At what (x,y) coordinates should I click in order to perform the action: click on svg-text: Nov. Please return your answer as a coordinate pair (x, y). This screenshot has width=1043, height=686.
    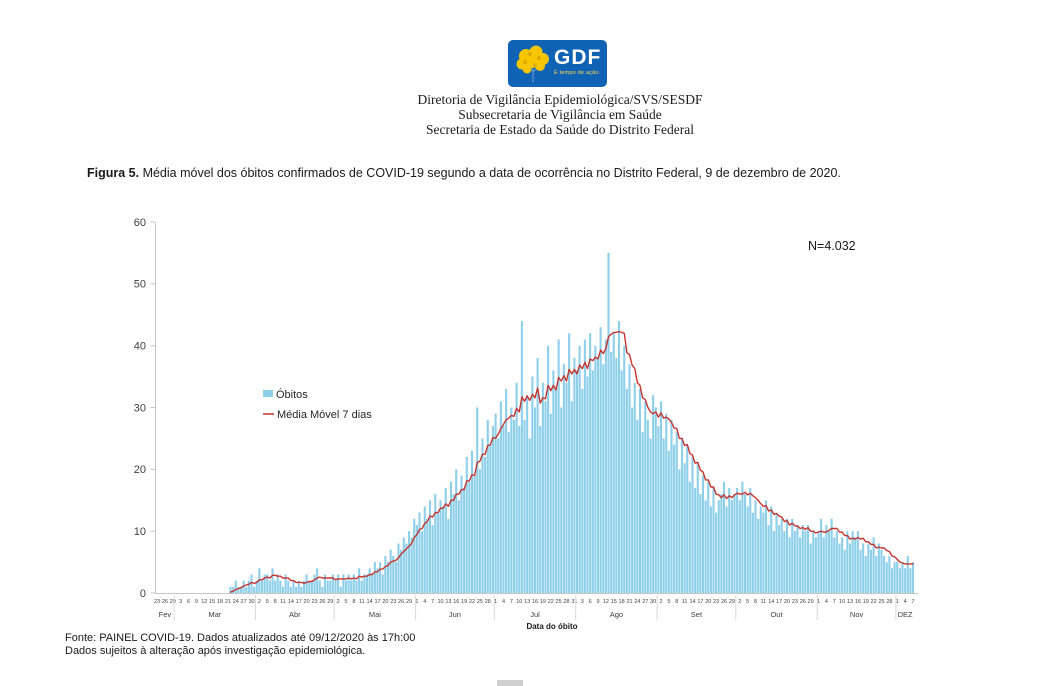
    Looking at the image, I should click on (857, 614).